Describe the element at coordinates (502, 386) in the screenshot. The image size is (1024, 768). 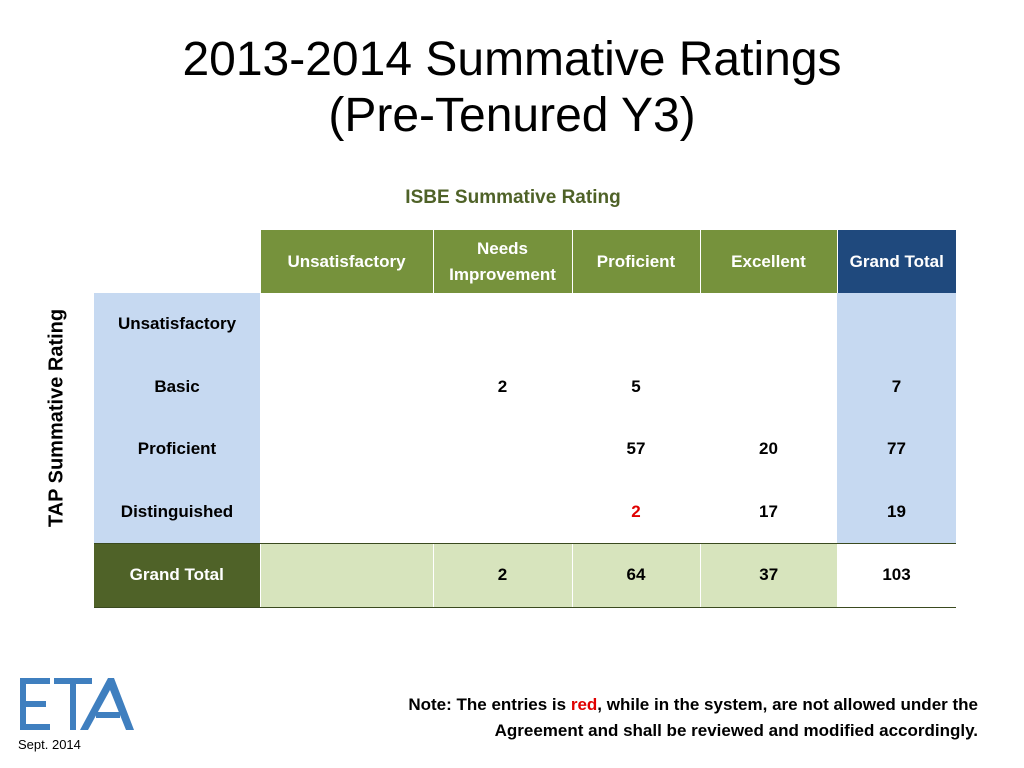
I see `table-cell: 2` at that location.